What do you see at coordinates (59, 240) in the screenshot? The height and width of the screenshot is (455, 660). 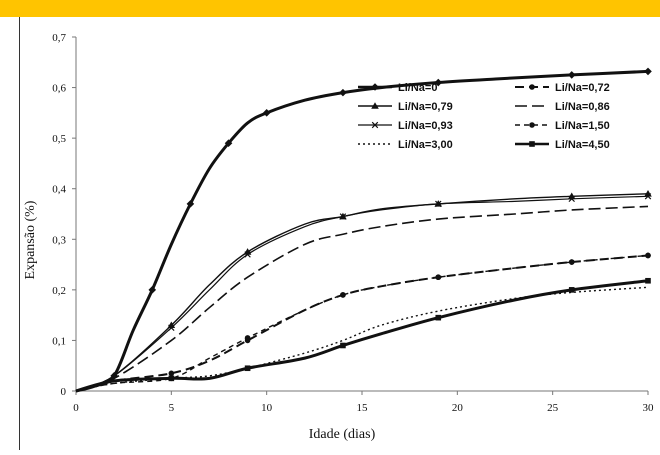 I see `y-tick-label: 0,3` at bounding box center [59, 240].